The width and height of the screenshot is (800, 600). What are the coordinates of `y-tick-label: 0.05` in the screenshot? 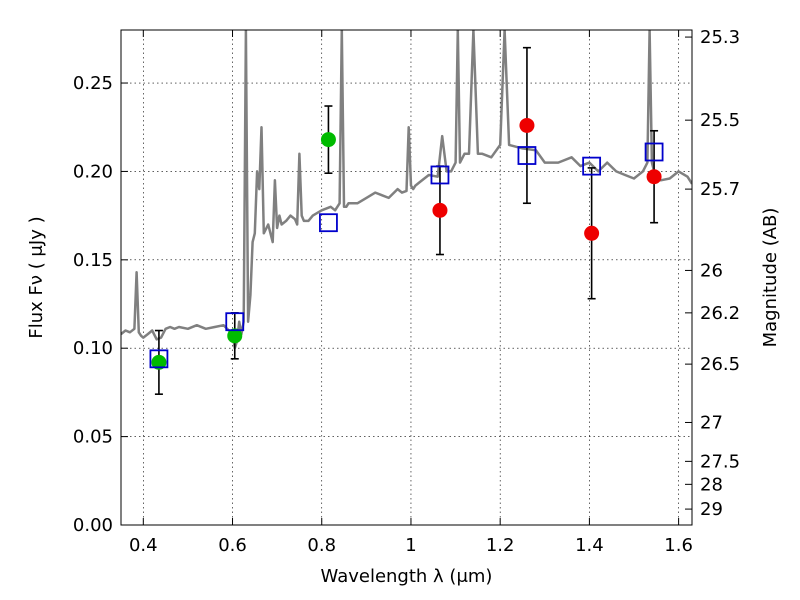 It's located at (93, 437).